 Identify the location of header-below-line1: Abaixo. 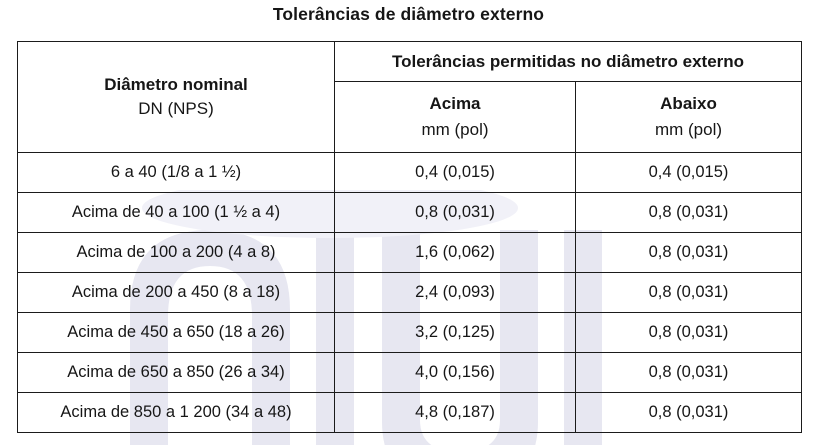
(688, 104).